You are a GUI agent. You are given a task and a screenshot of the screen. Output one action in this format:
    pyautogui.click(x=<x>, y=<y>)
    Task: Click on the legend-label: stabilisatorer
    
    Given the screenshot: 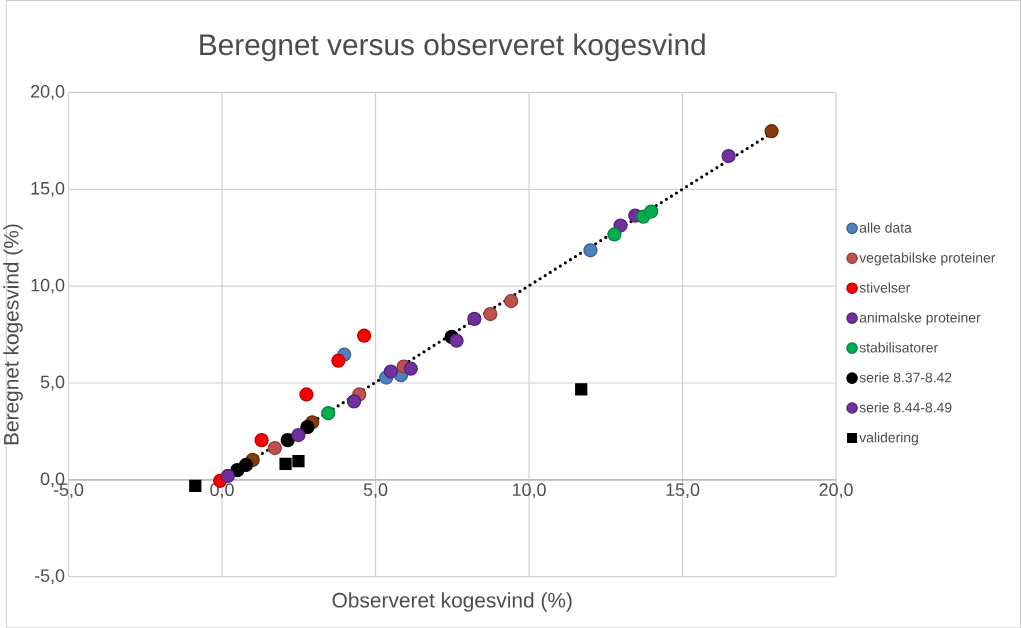 What is the action you would take?
    pyautogui.click(x=898, y=347)
    